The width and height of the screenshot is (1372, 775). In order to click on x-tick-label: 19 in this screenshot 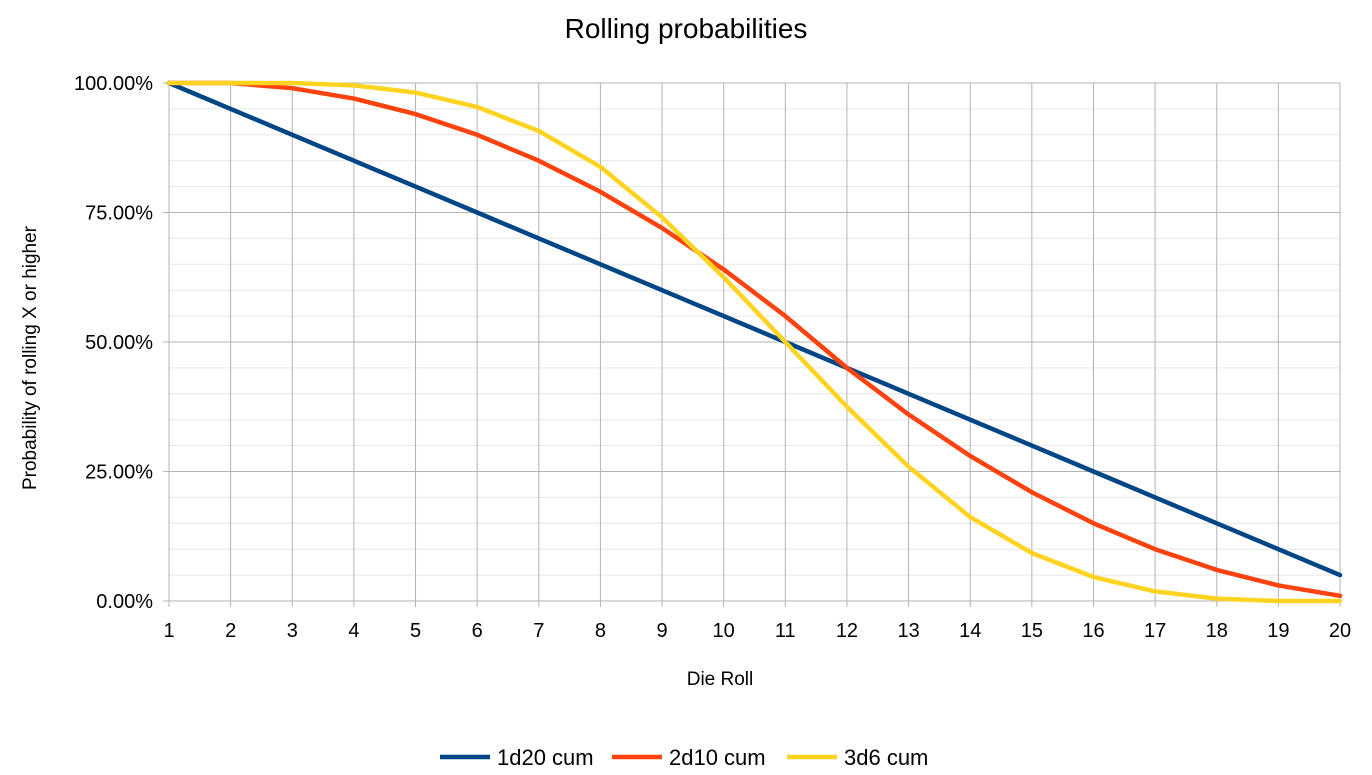, I will do `click(1278, 631)`.